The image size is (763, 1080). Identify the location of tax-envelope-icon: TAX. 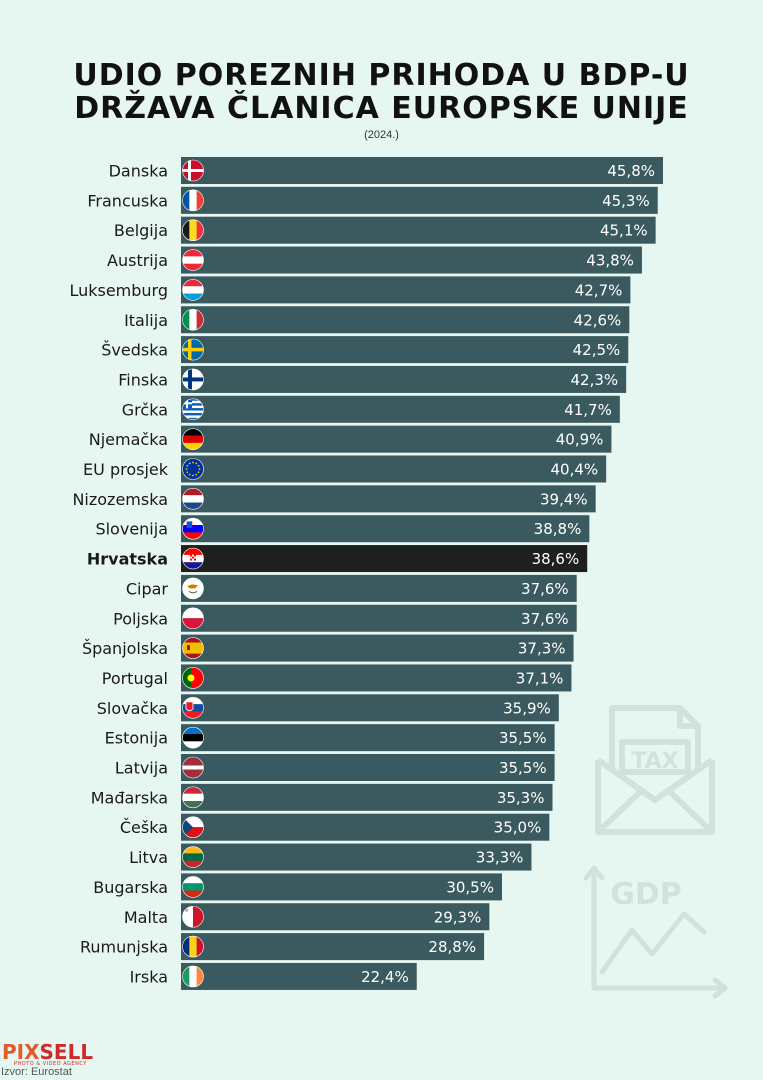
(655, 770).